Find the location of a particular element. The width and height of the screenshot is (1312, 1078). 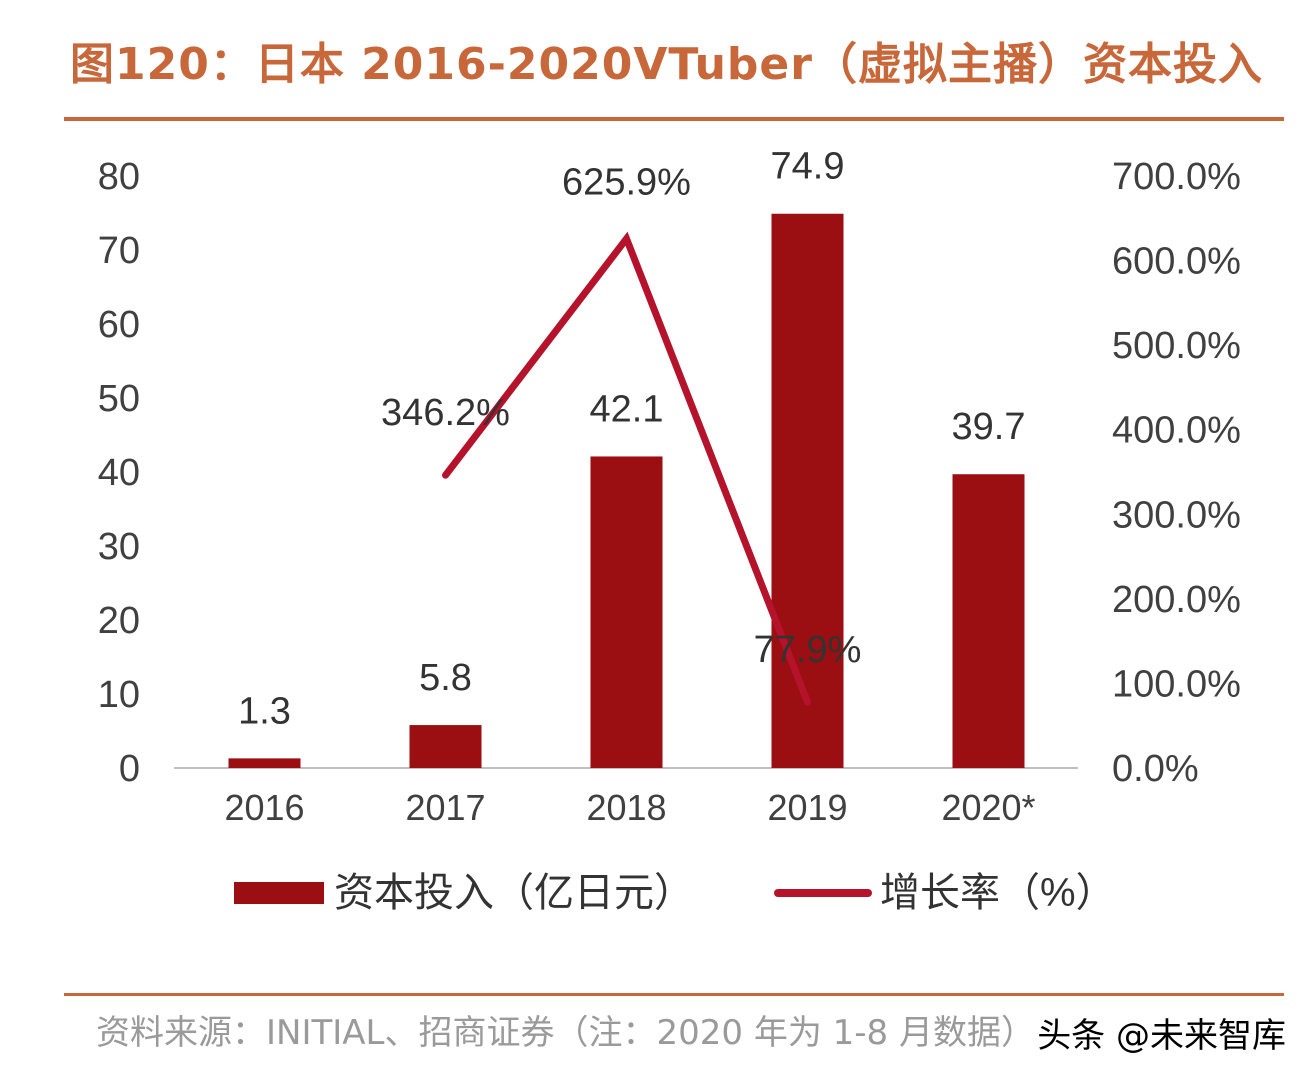

left-tick-label: 50 is located at coordinates (119, 399).